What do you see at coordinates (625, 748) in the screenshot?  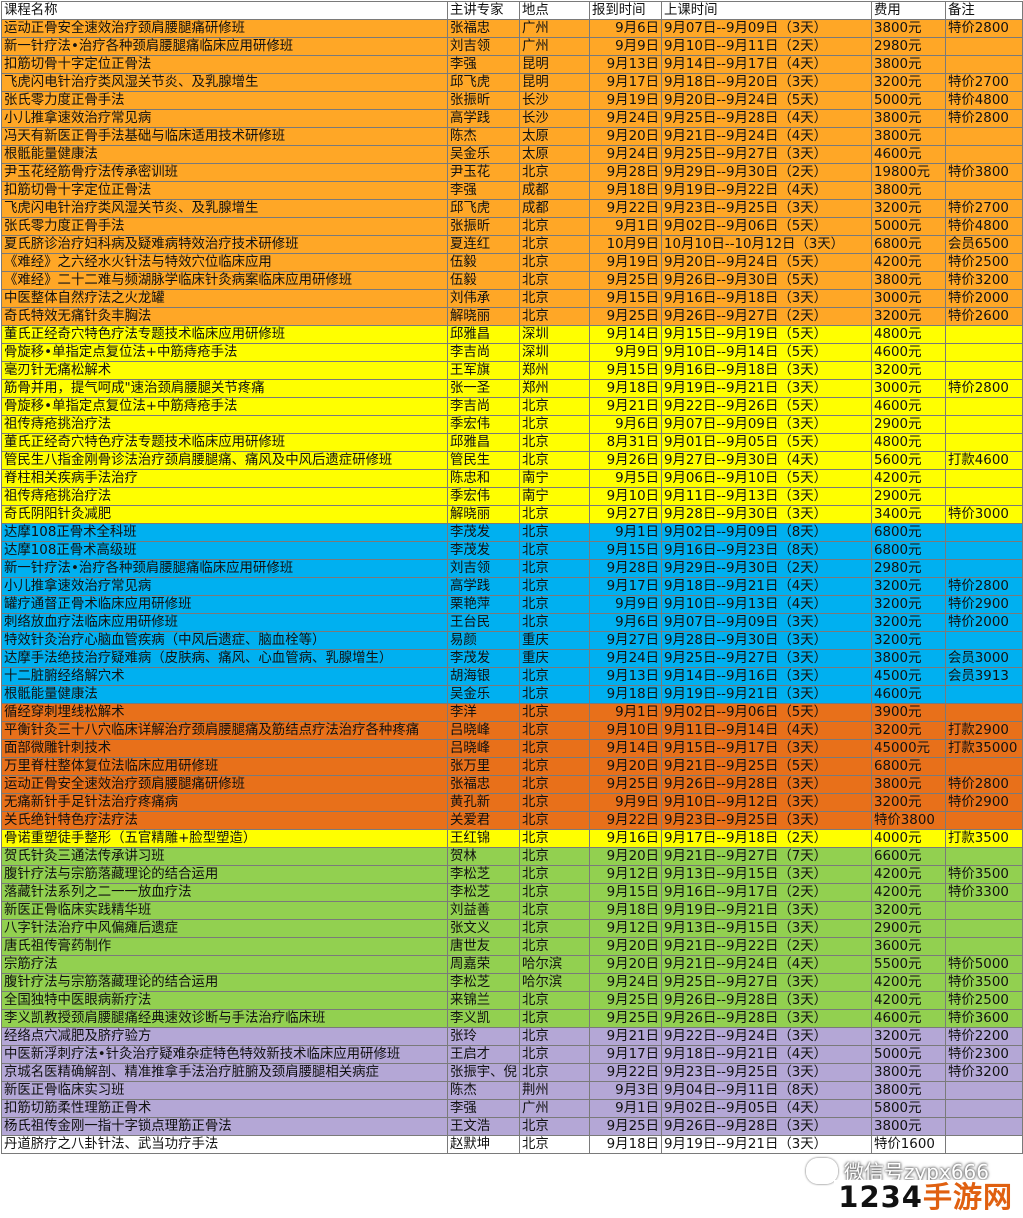 I see `cell-report-date: 9月14日` at bounding box center [625, 748].